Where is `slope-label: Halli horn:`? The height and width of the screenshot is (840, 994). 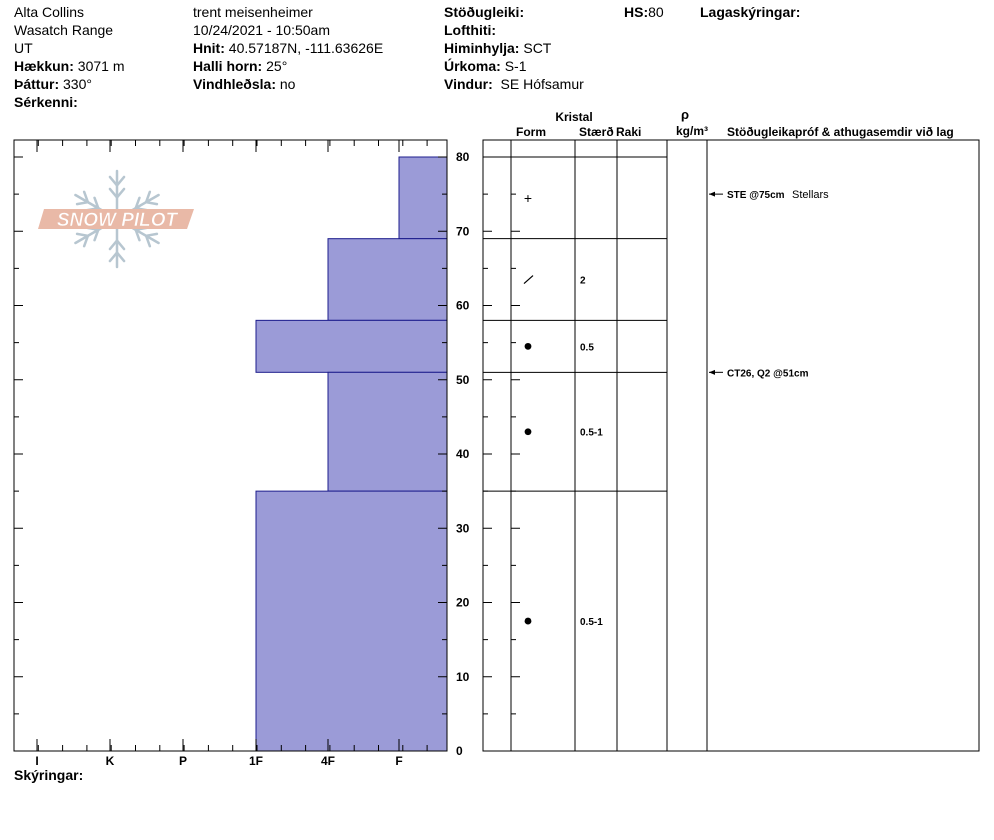 slope-label: Halli horn: is located at coordinates (228, 66).